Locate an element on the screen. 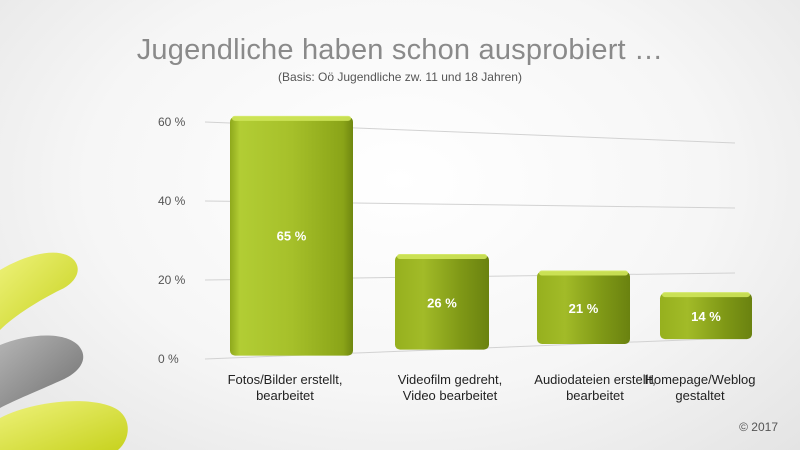  bar-value-label: 26 % is located at coordinates (442, 302).